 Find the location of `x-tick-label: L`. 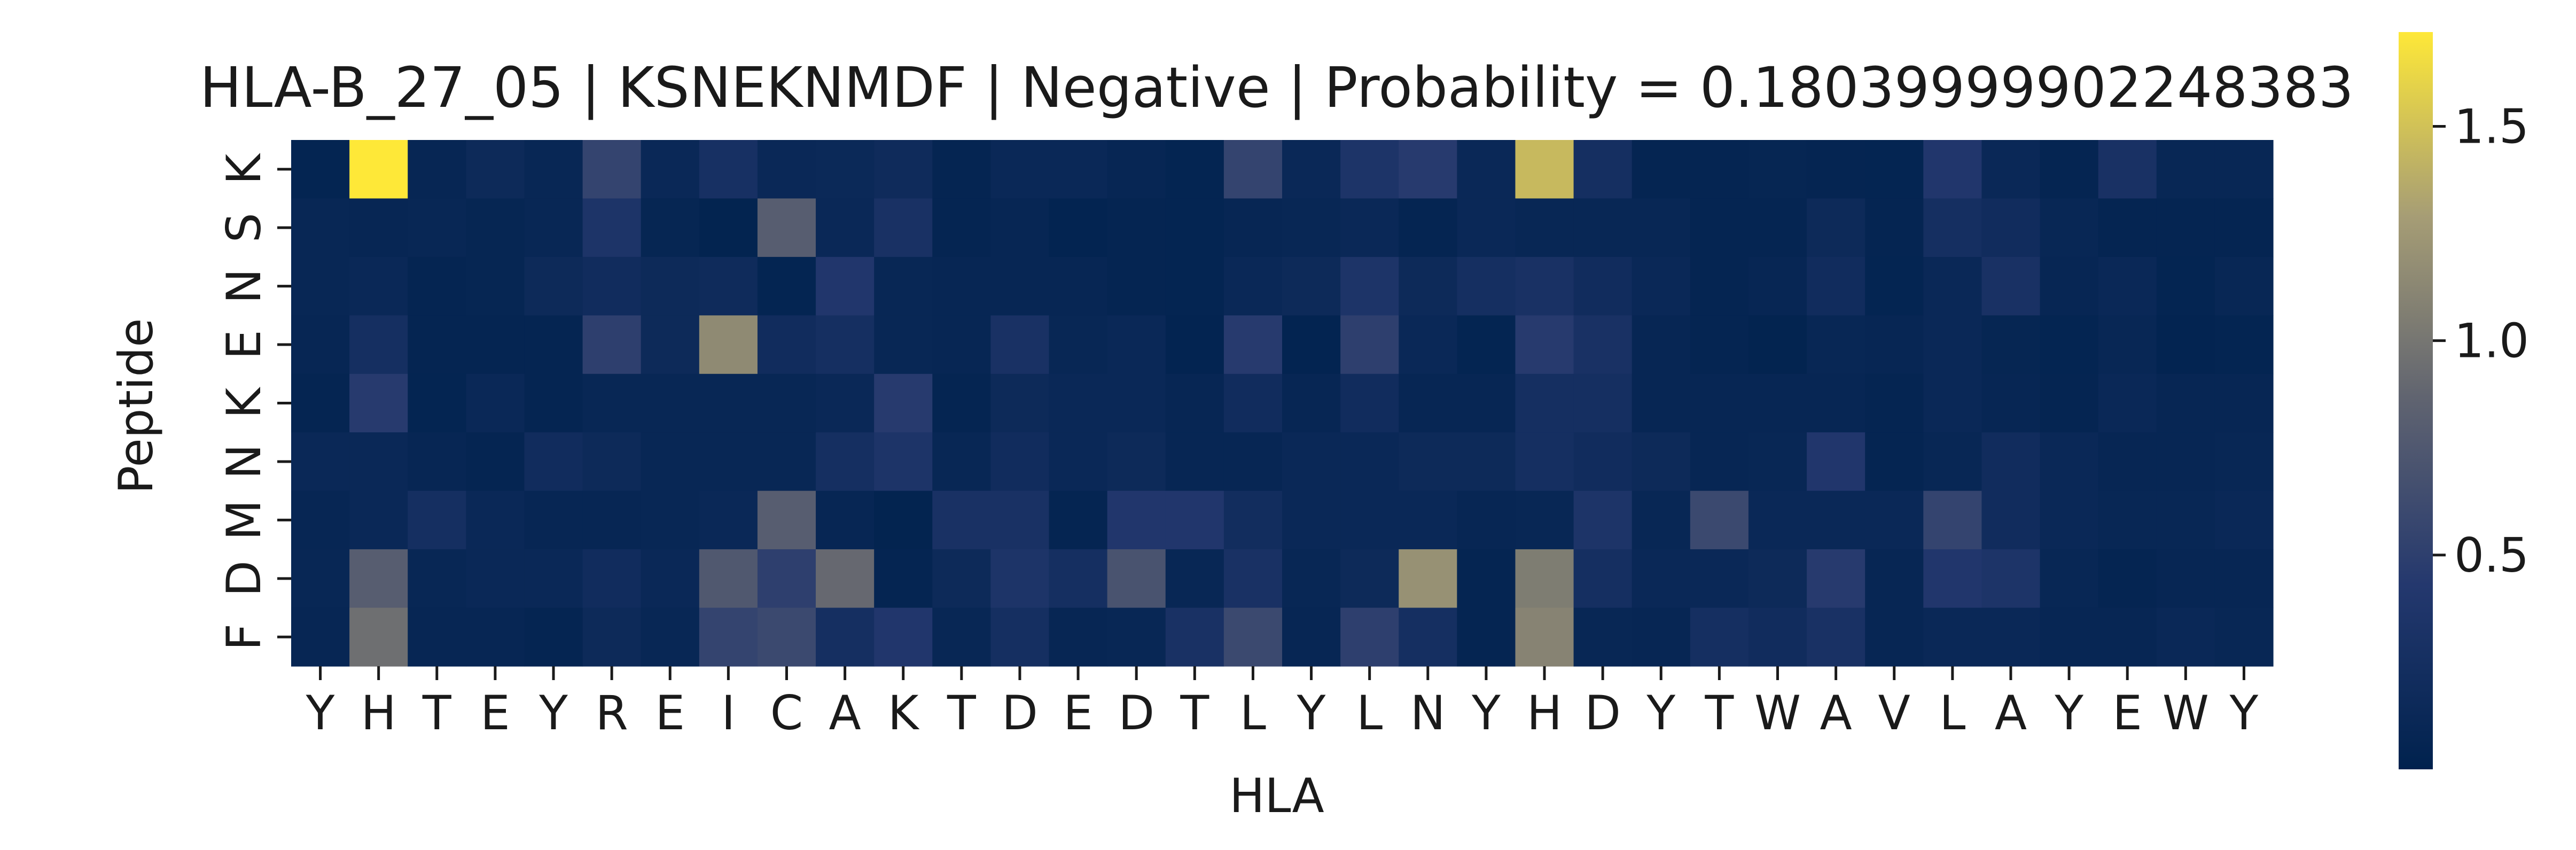

x-tick-label: L is located at coordinates (1952, 713).